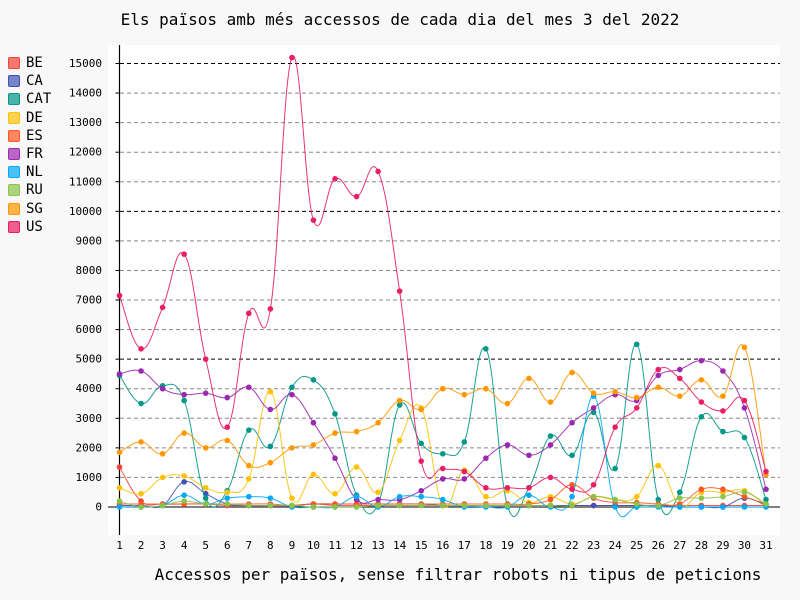 The height and width of the screenshot is (600, 800). Describe the element at coordinates (270, 545) in the screenshot. I see `x-tick-label: 8` at that location.